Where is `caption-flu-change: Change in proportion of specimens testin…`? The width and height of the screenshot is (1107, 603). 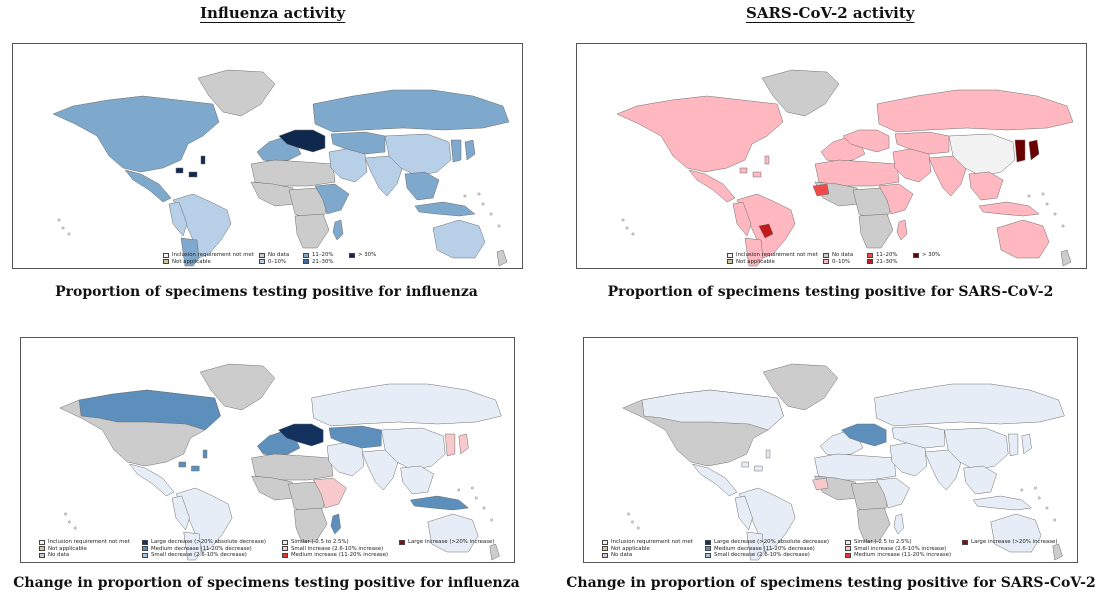 caption-flu-change: Change in proportion of specimens testin… is located at coordinates (266, 583).